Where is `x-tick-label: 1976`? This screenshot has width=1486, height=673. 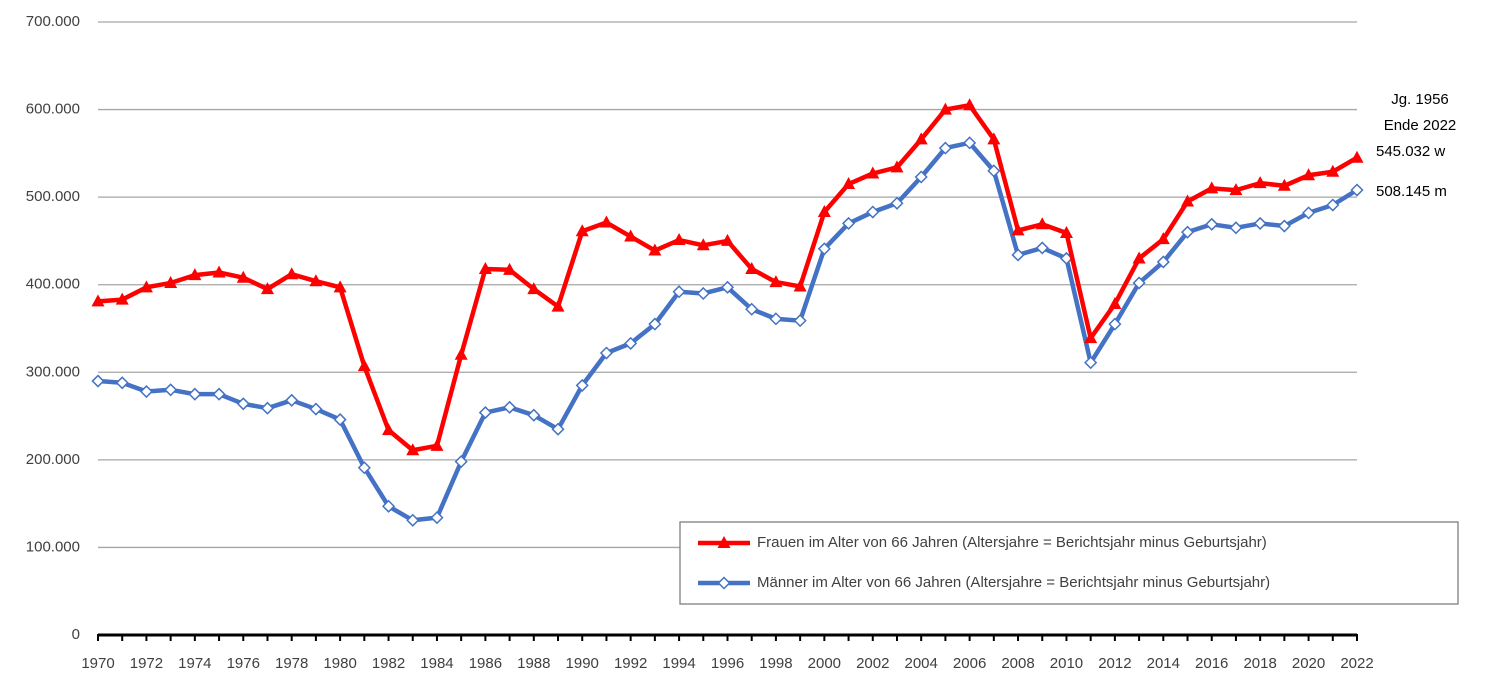
x-tick-label: 1976 is located at coordinates (243, 663).